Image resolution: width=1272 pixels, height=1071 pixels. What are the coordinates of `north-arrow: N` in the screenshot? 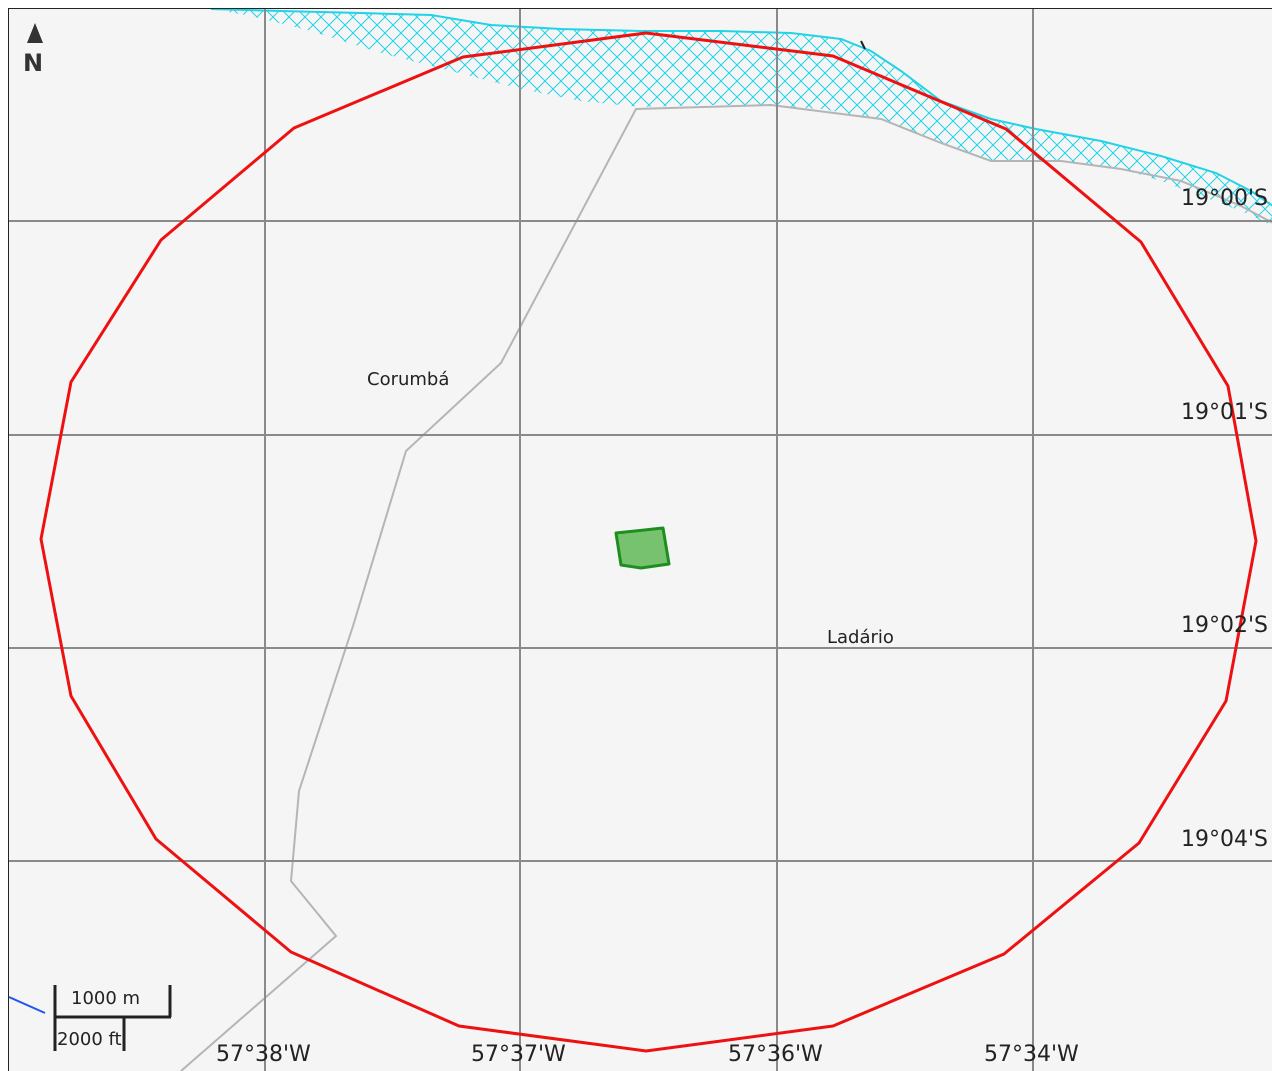 It's located at (33, 50).